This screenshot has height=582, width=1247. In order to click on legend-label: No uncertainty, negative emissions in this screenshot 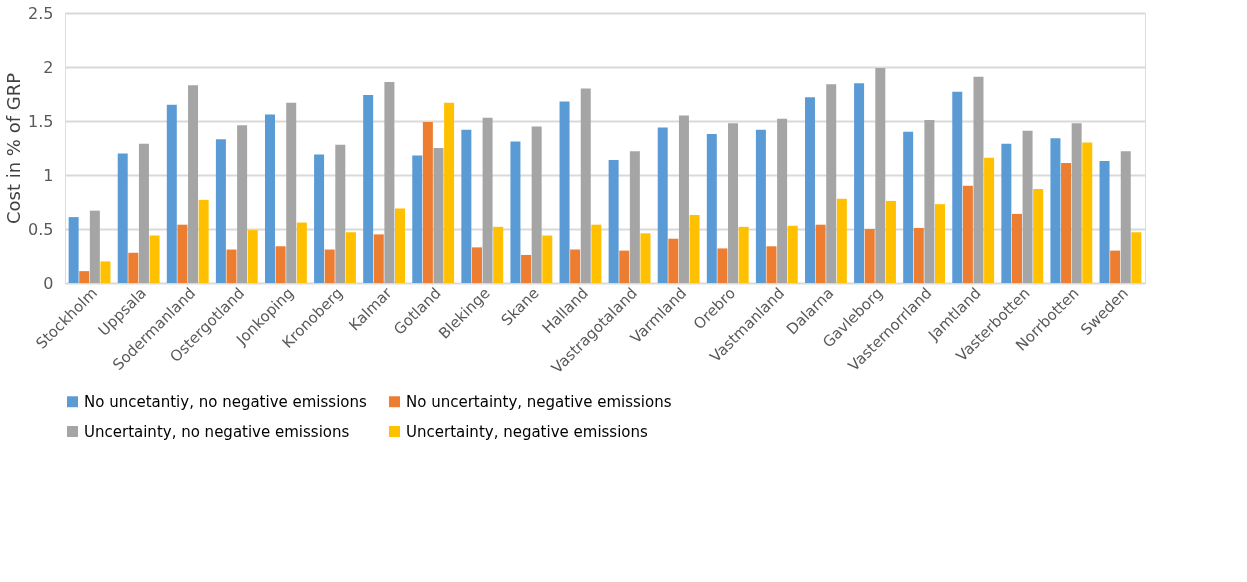, I will do `click(539, 401)`.